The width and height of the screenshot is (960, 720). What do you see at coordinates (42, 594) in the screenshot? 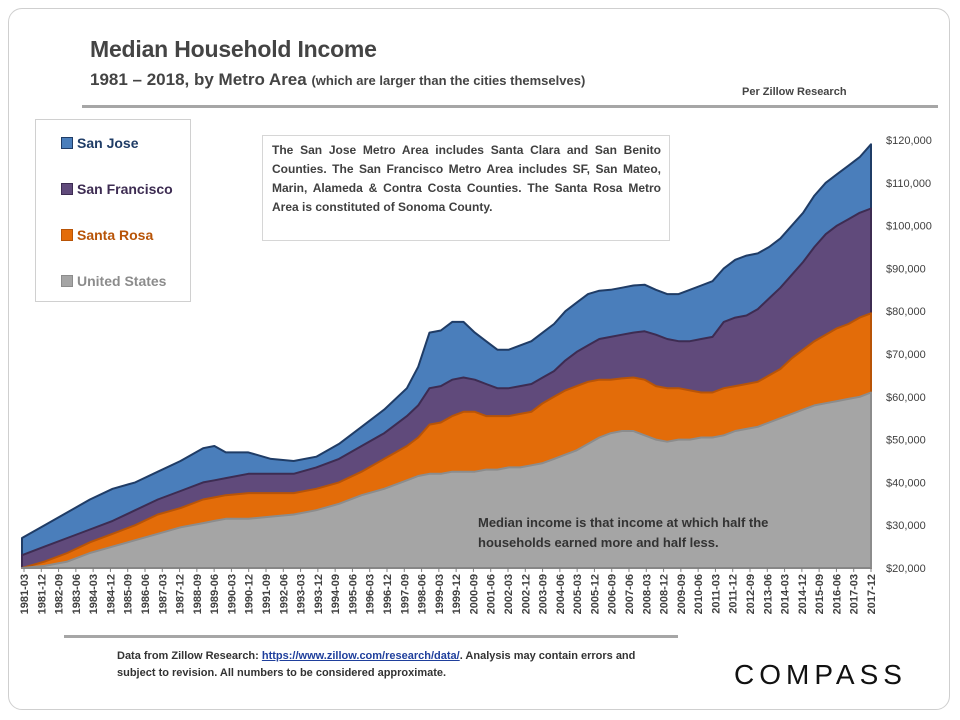
I see `x-tick-label: 1981-12` at bounding box center [42, 594].